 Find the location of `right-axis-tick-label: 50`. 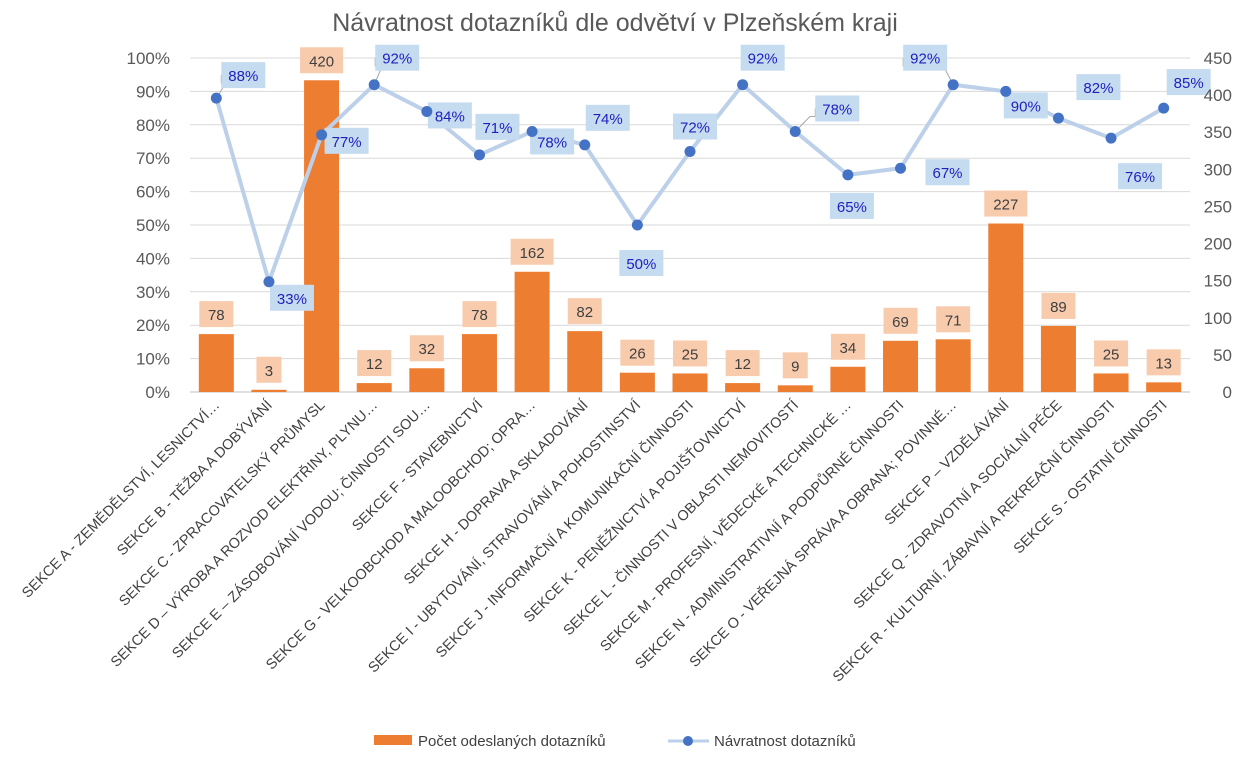

right-axis-tick-label: 50 is located at coordinates (1222, 355).